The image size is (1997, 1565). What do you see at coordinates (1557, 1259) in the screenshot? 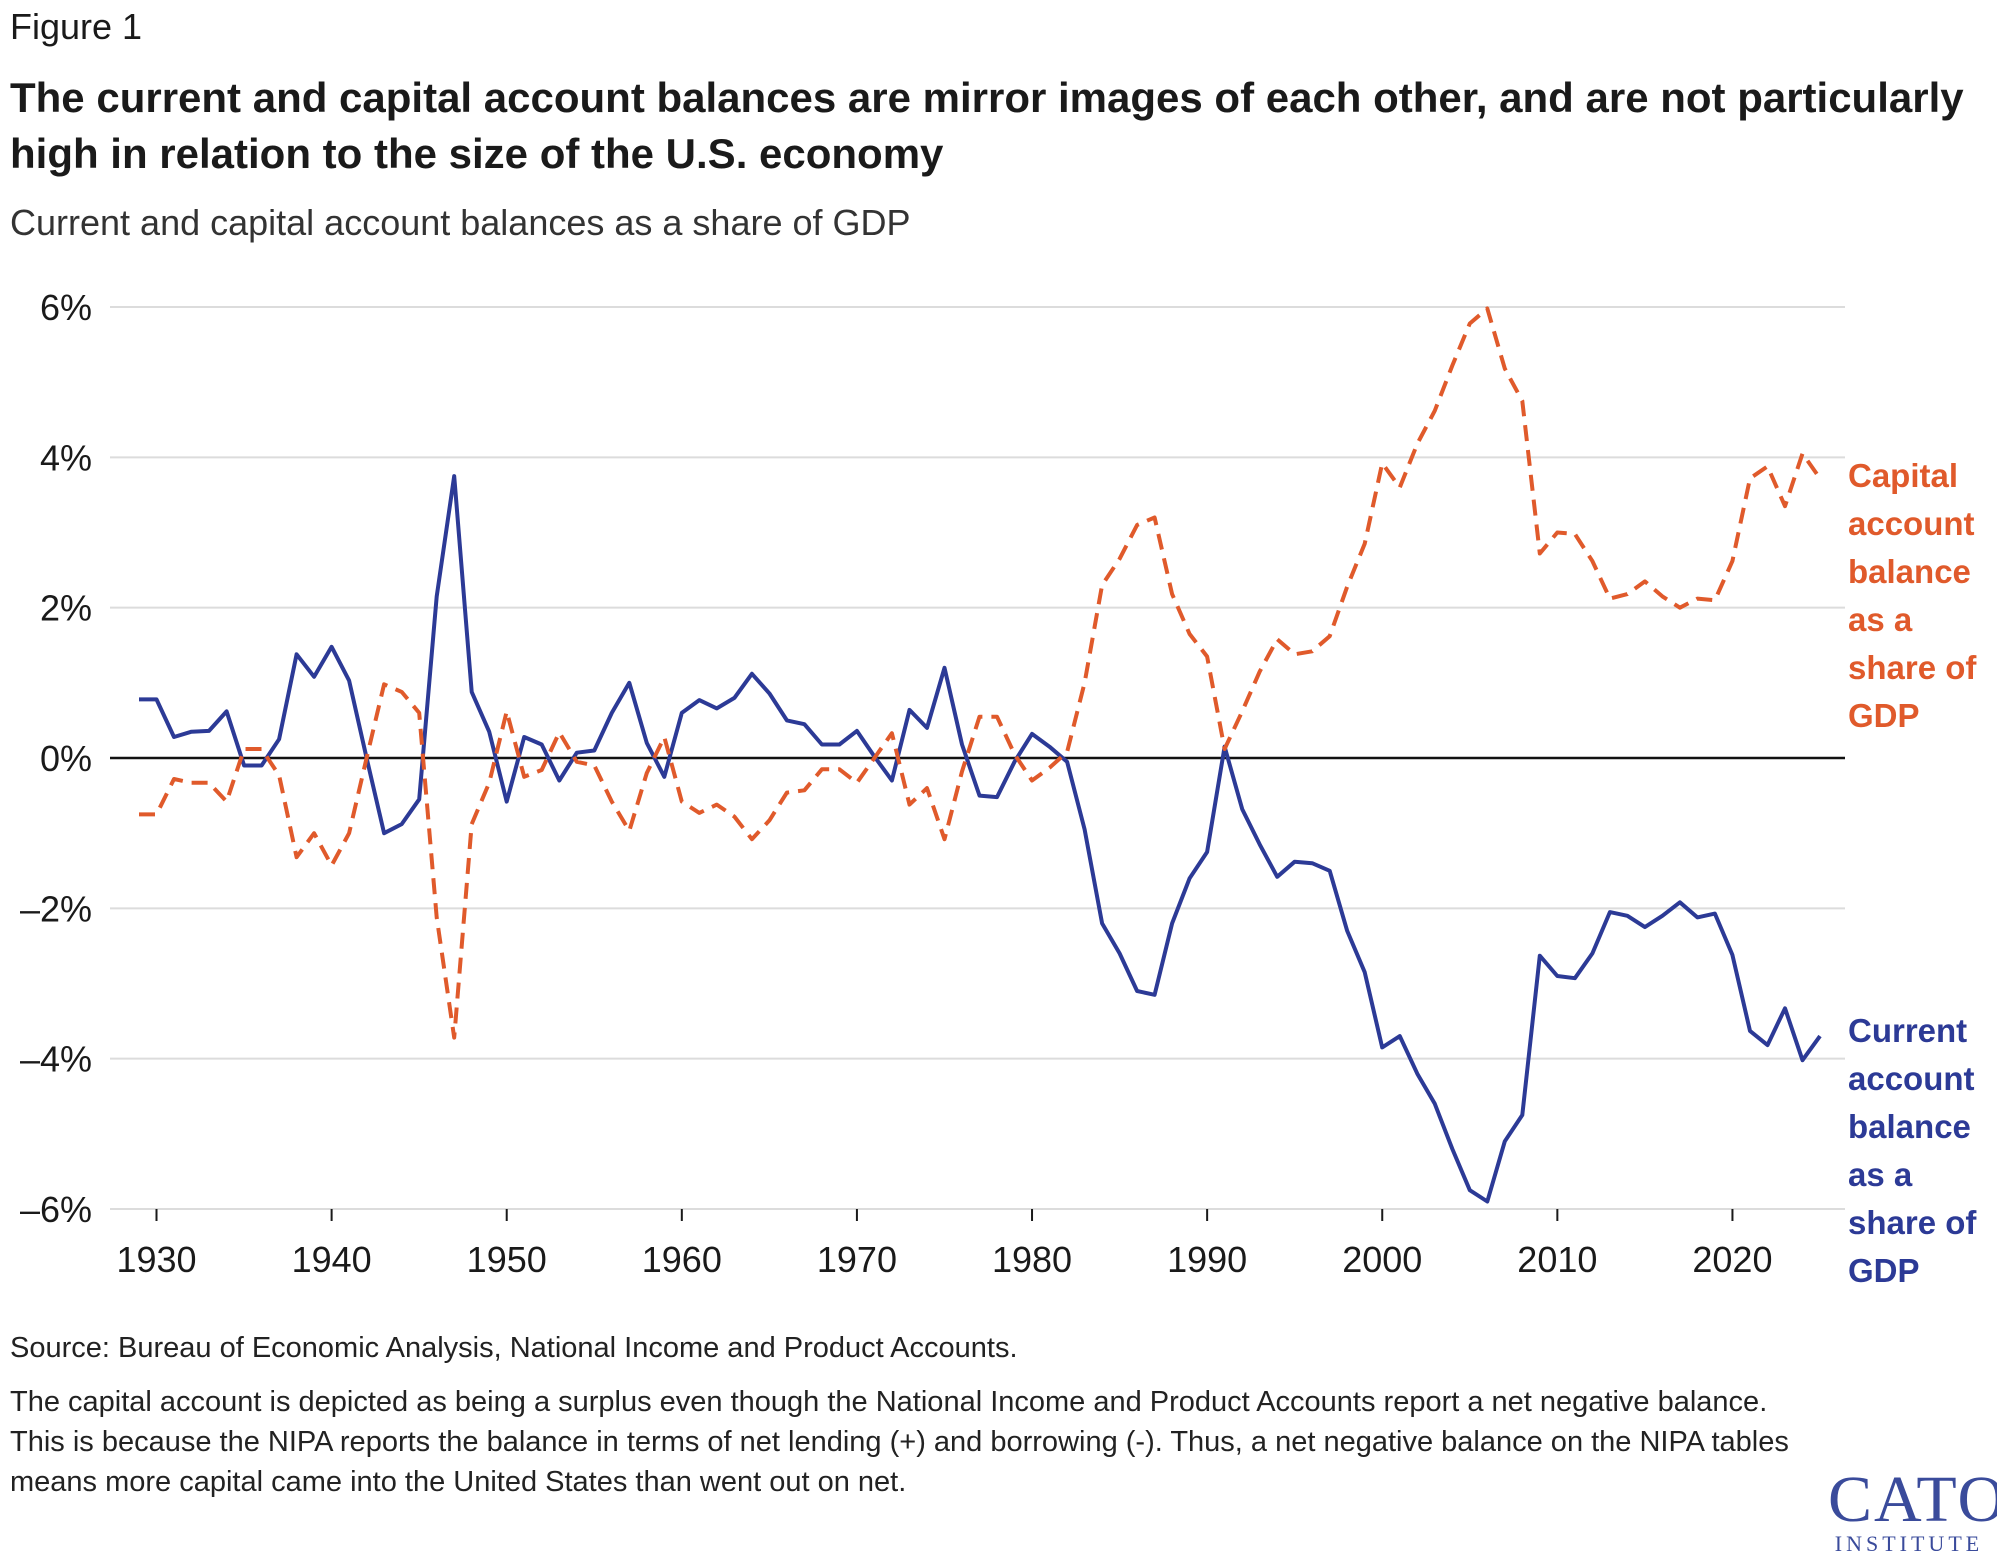
I see `x-tick-label: 2010` at bounding box center [1557, 1259].